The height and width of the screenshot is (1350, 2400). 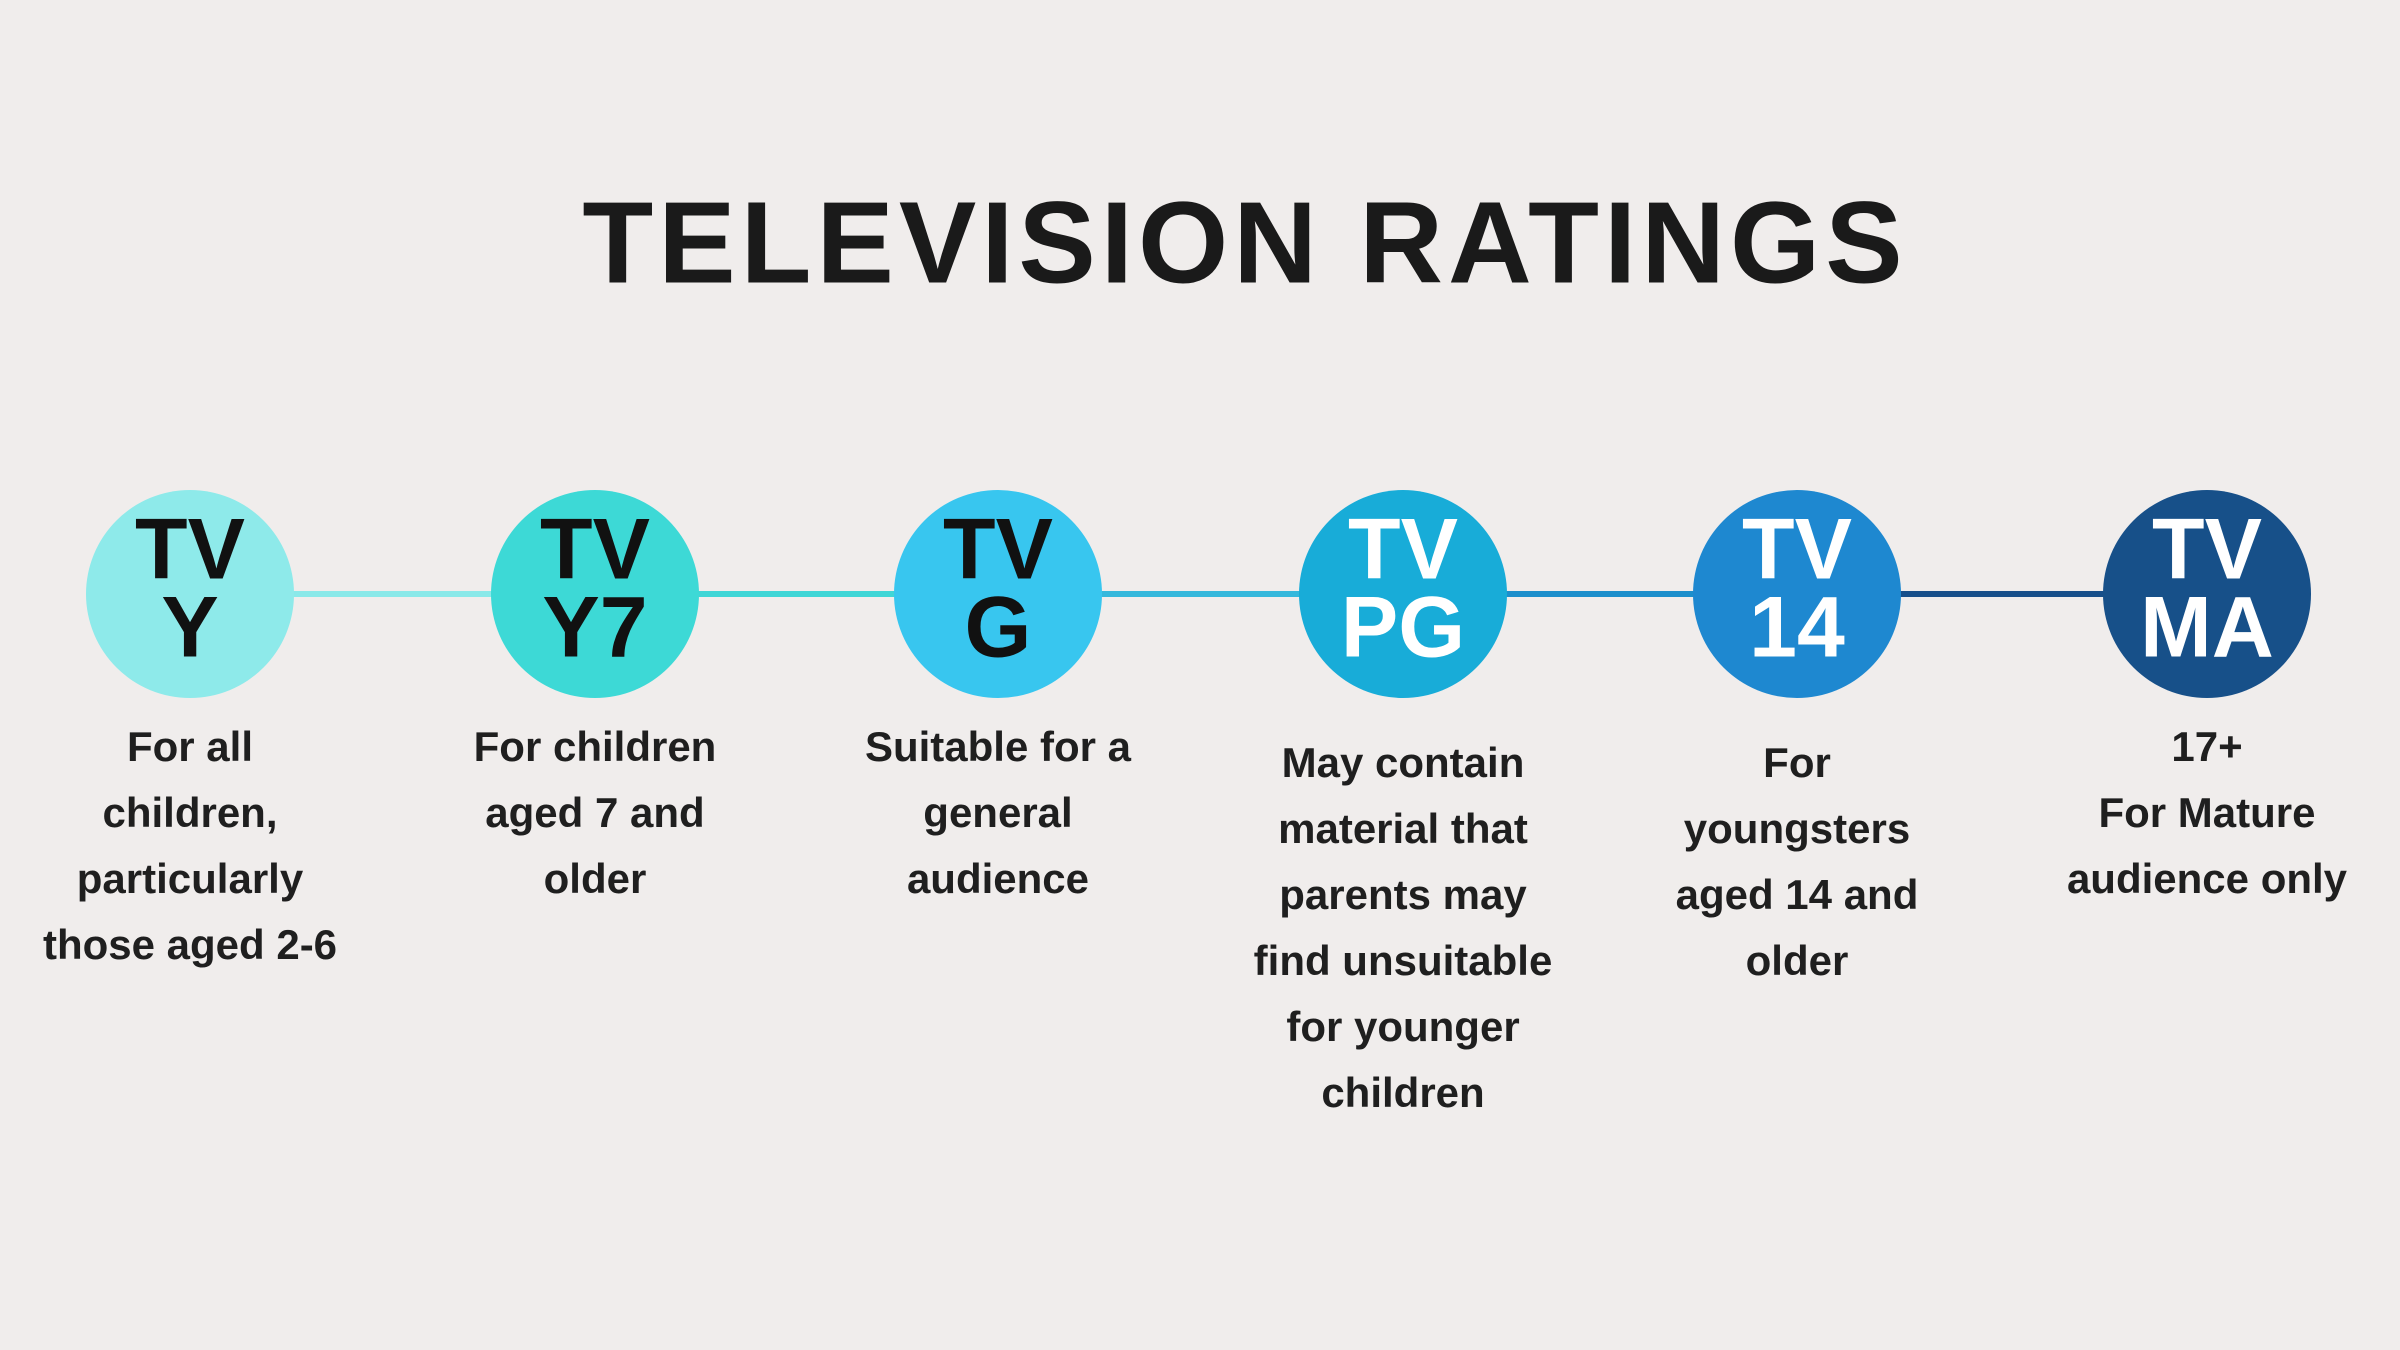 What do you see at coordinates (1244, 243) in the screenshot?
I see `title: TELEVISION RATINGS` at bounding box center [1244, 243].